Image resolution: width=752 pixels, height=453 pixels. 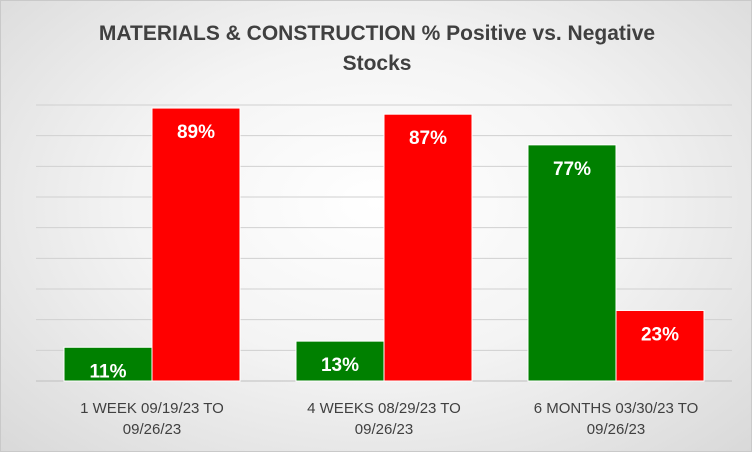 What do you see at coordinates (572, 169) in the screenshot?
I see `data-label-positive-2: 77%` at bounding box center [572, 169].